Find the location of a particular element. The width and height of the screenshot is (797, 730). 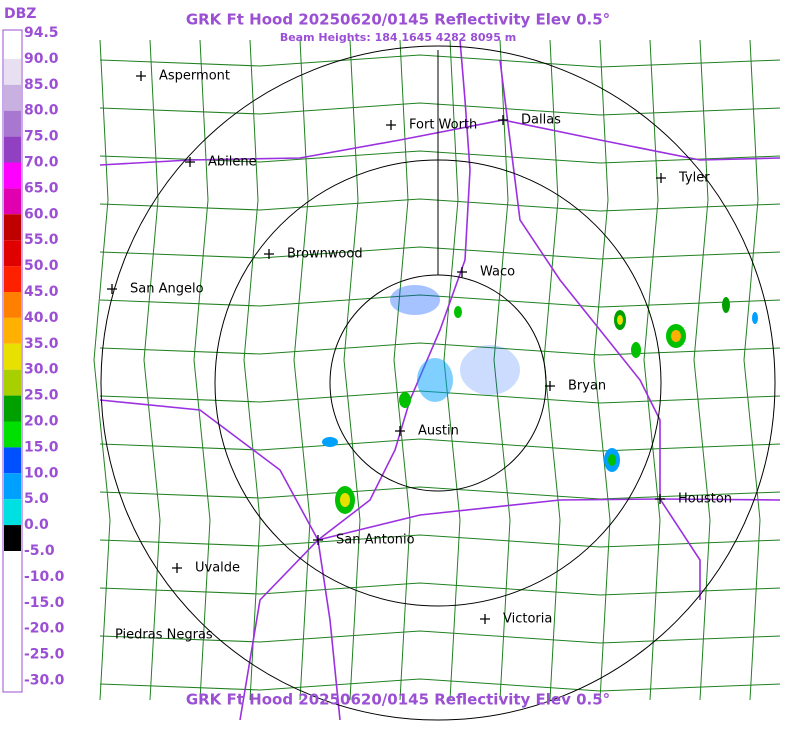

legend-label: 55.0 is located at coordinates (41, 240).